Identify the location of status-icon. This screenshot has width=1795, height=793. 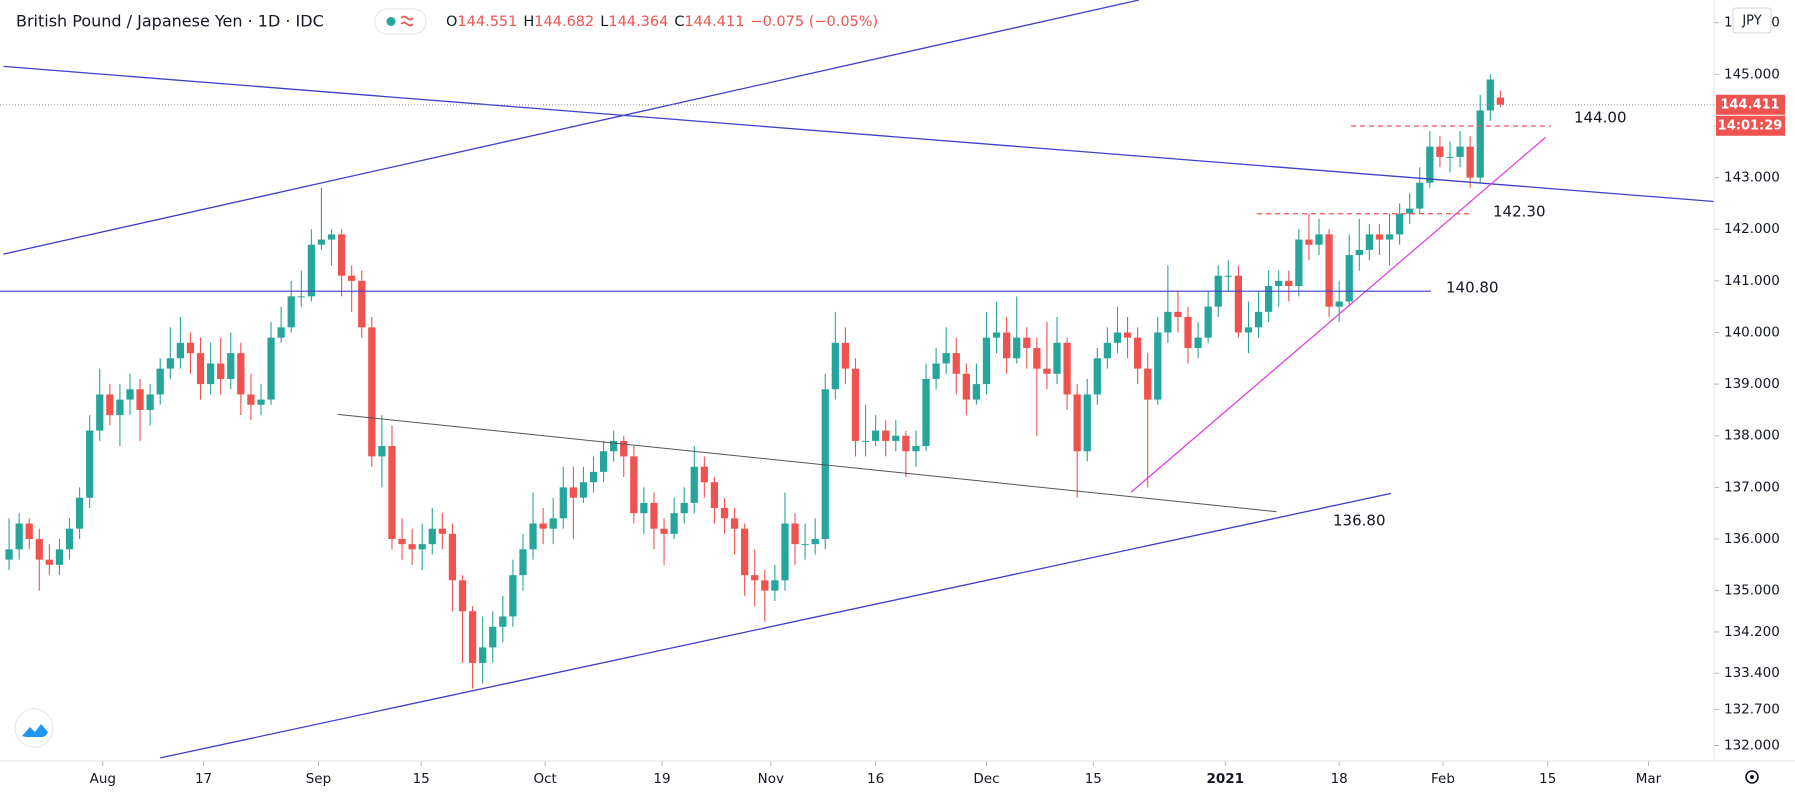
(407, 21).